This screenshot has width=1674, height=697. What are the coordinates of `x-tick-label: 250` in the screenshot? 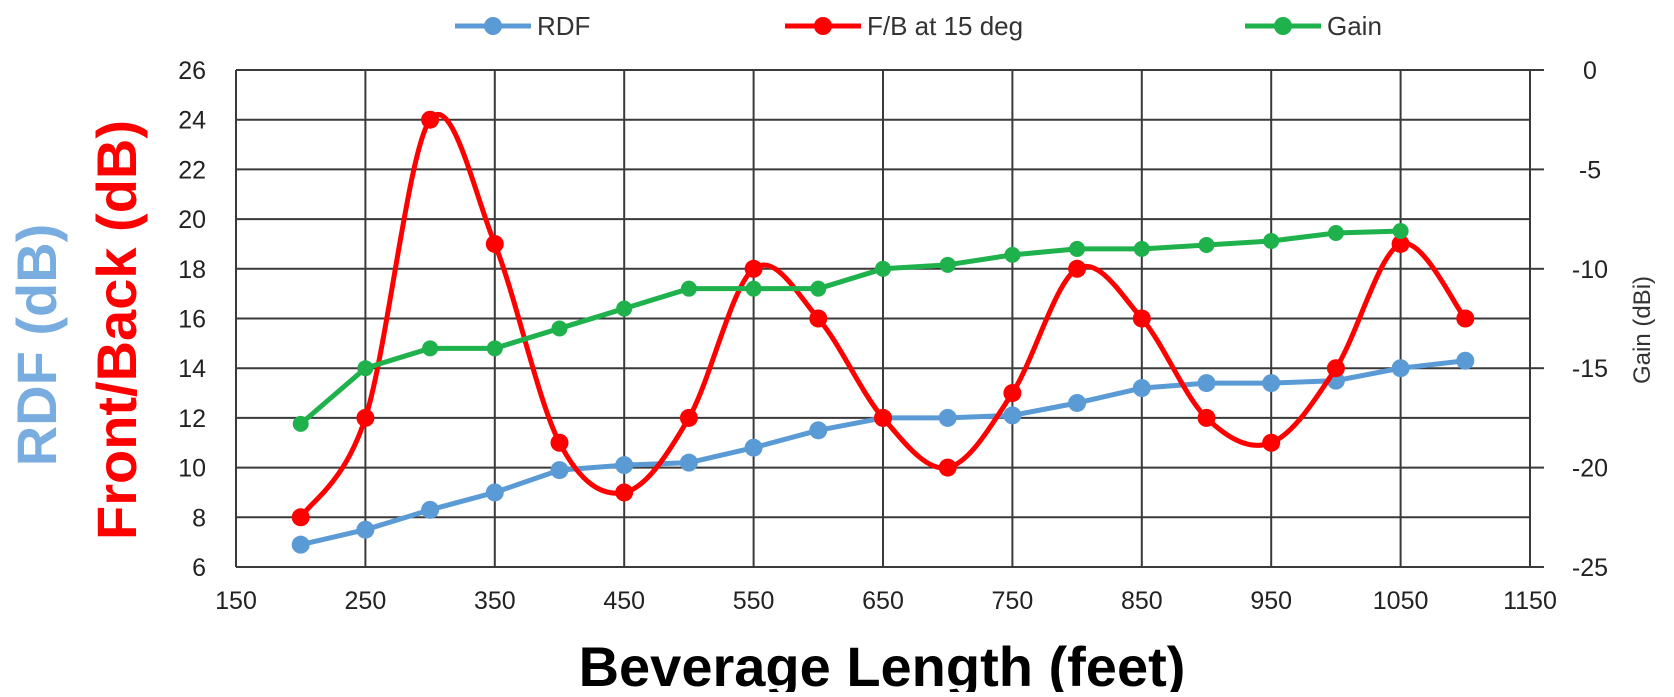 It's located at (366, 601).